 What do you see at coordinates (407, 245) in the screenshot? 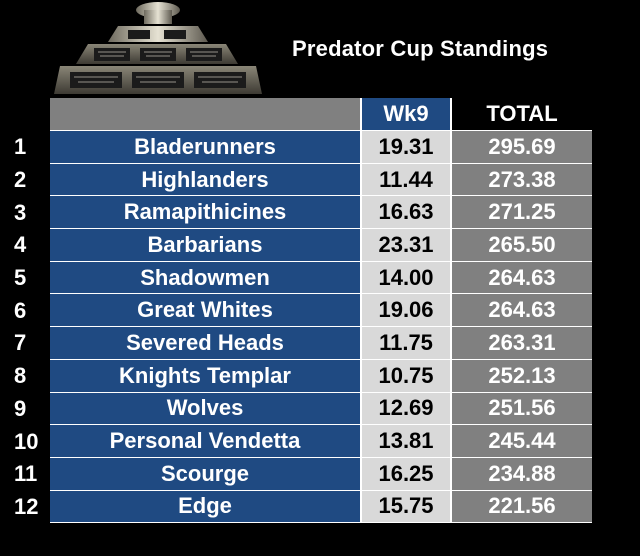
I see `week-score-cell: 23.31` at bounding box center [407, 245].